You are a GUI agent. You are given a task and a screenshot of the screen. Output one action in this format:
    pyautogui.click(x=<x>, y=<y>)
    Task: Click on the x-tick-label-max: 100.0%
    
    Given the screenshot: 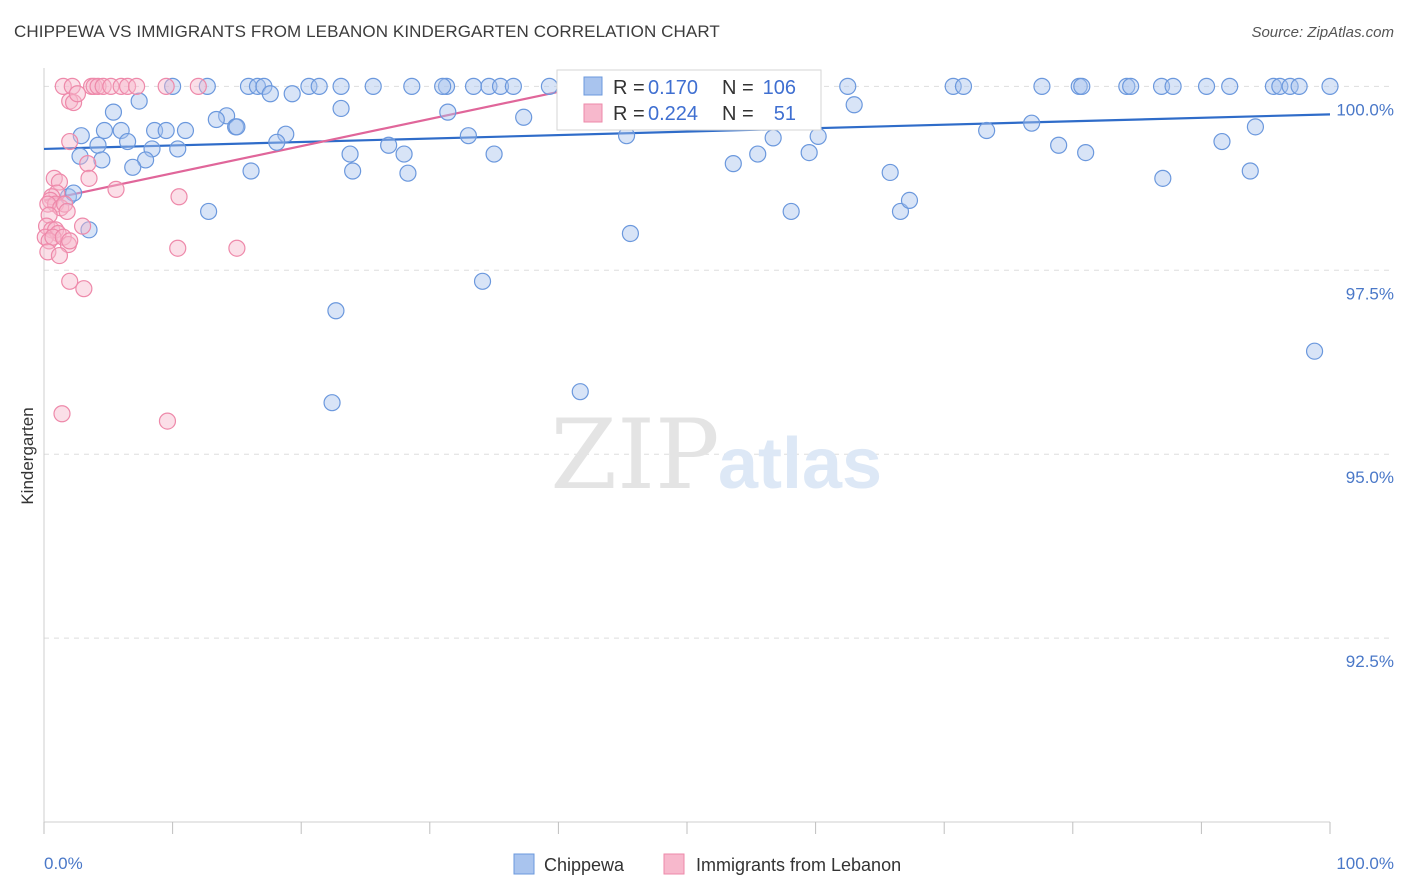 What is the action you would take?
    pyautogui.click(x=1365, y=863)
    